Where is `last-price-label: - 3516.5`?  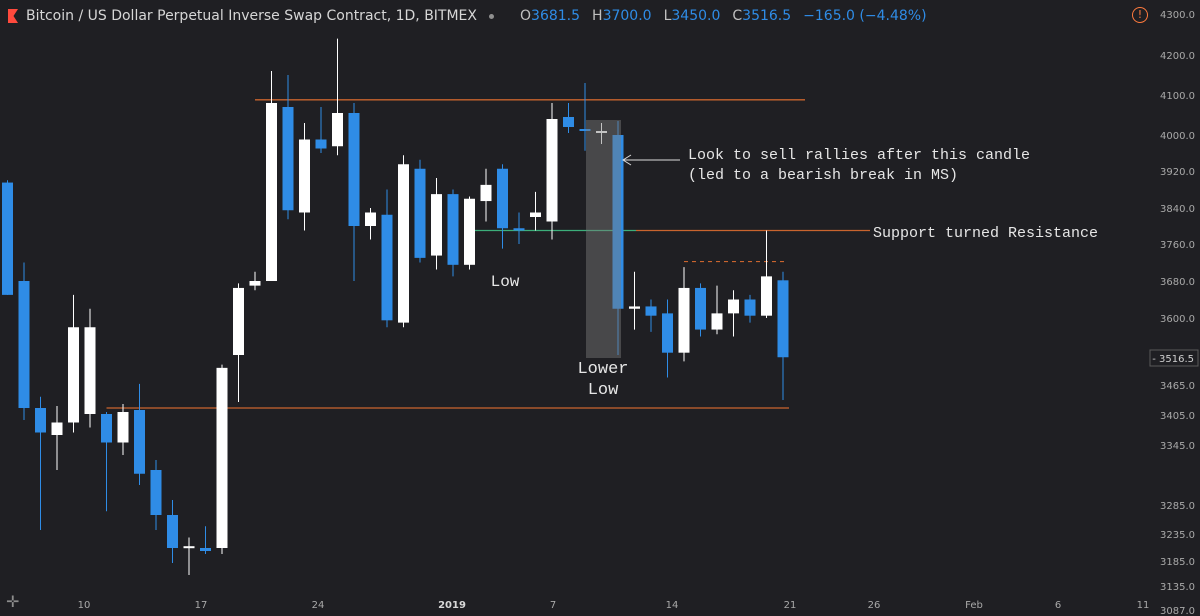
last-price-label: - 3516.5 is located at coordinates (1173, 359).